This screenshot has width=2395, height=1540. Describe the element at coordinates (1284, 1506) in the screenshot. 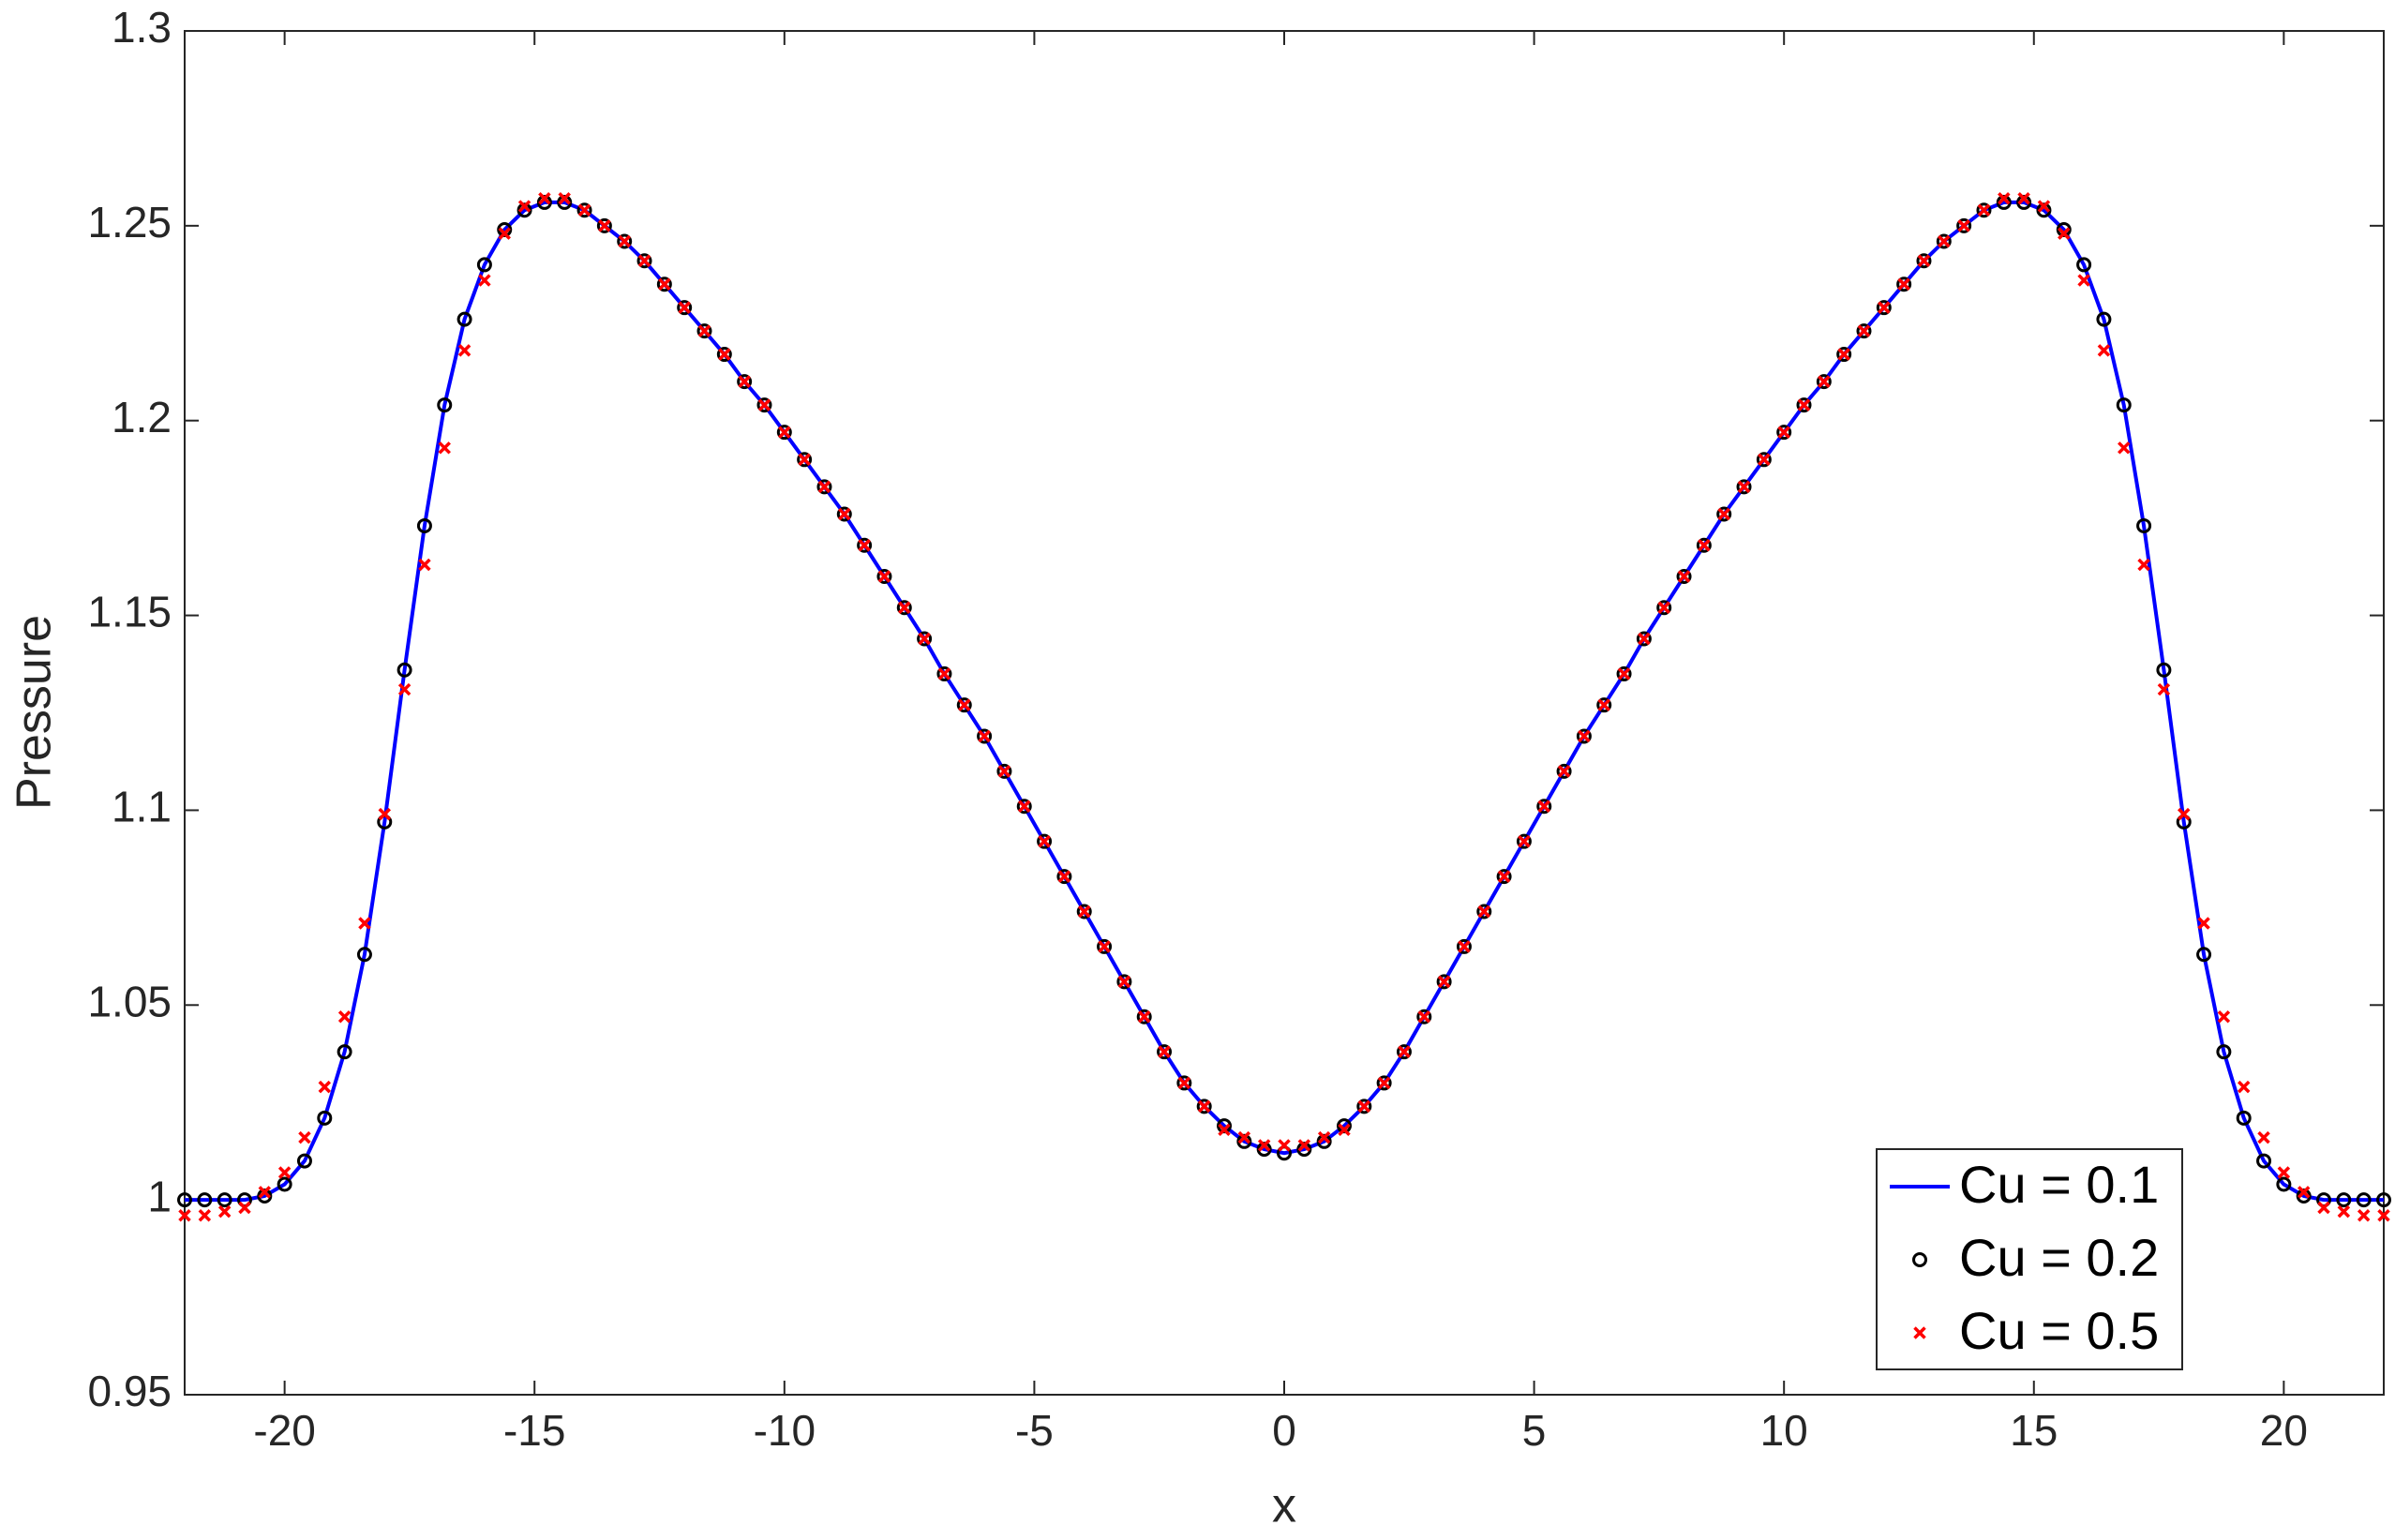

I see `x-axis-label: x` at that location.